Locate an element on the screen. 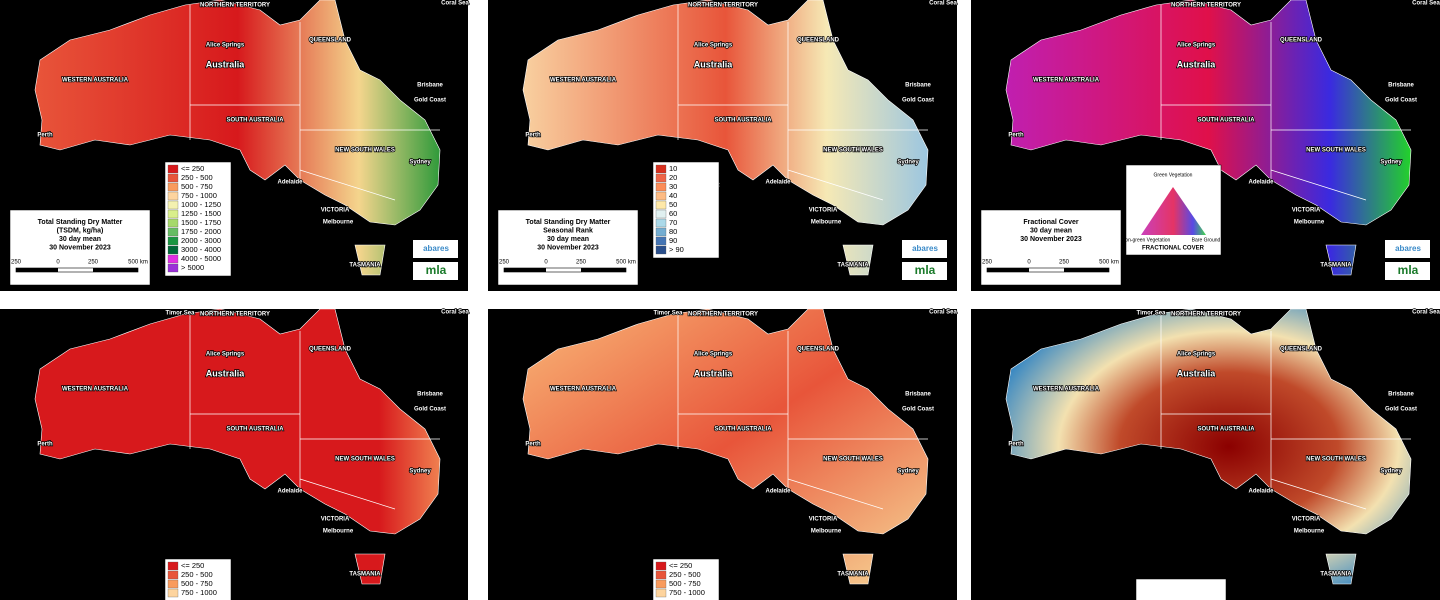 This screenshot has height=600, width=1440. logo-text: abares is located at coordinates (1408, 248).